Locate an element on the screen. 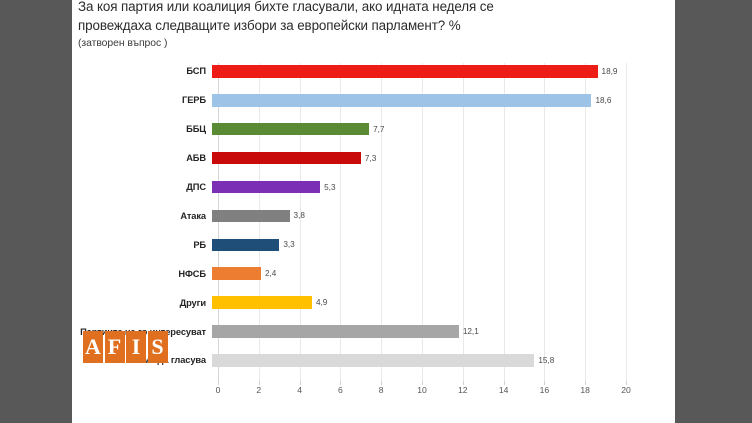 The width and height of the screenshot is (752, 423). axis-tick-label: 0 is located at coordinates (218, 390).